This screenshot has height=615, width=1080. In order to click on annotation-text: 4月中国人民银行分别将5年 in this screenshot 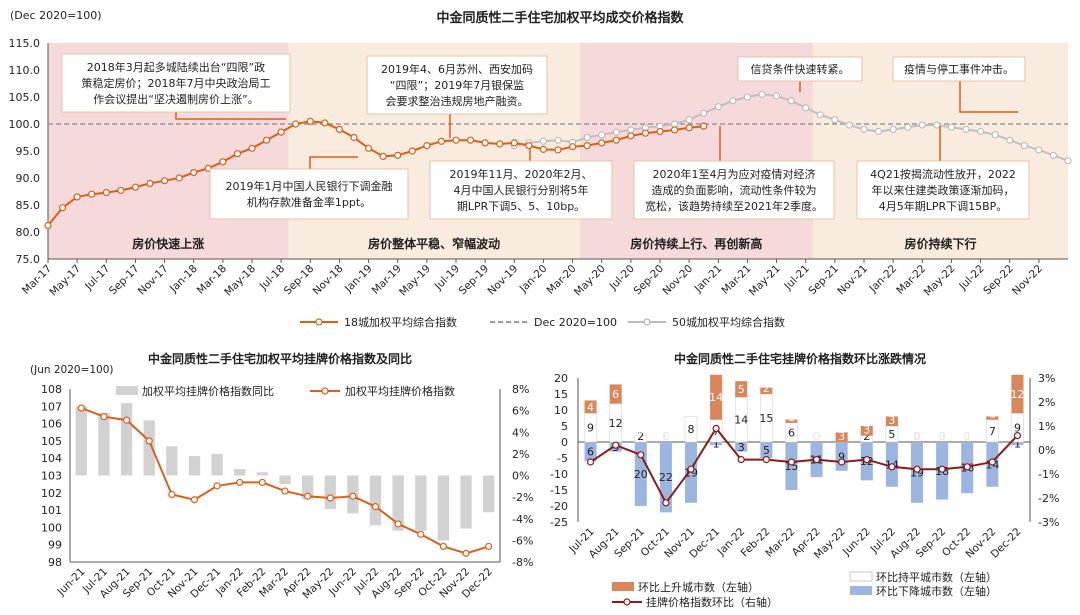, I will do `click(521, 190)`.